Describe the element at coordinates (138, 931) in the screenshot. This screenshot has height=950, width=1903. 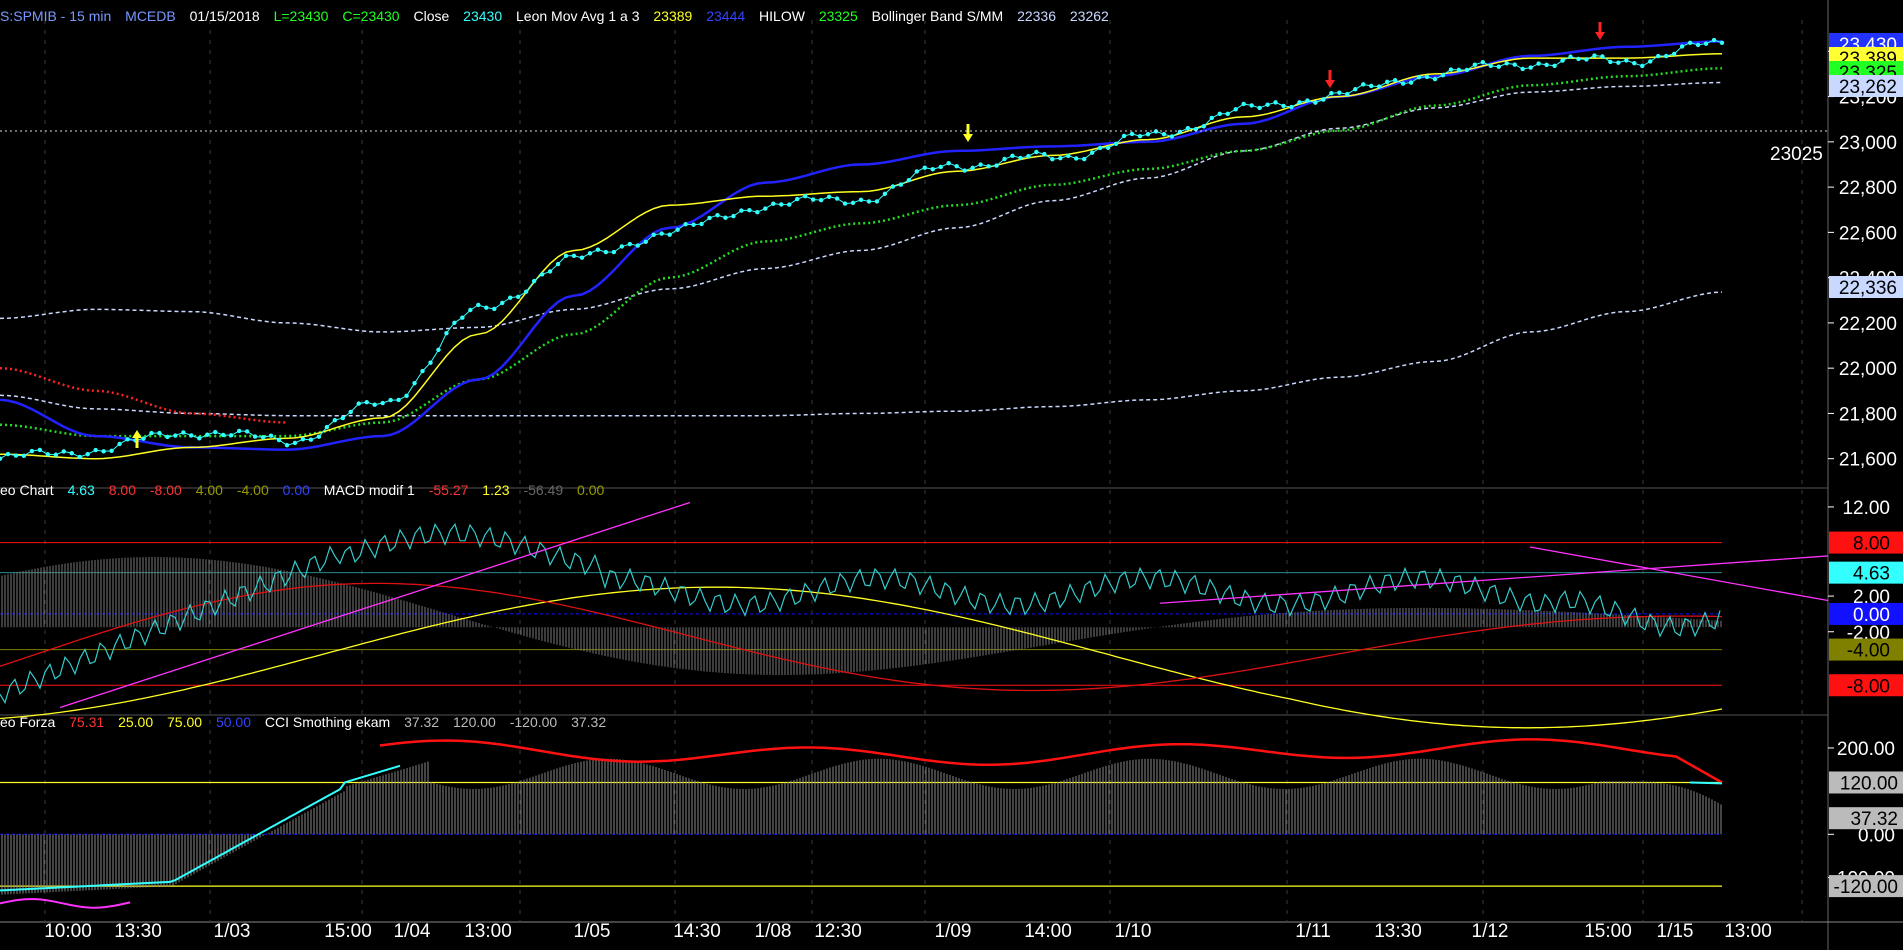
I see `x-axis-label: 13:30` at that location.